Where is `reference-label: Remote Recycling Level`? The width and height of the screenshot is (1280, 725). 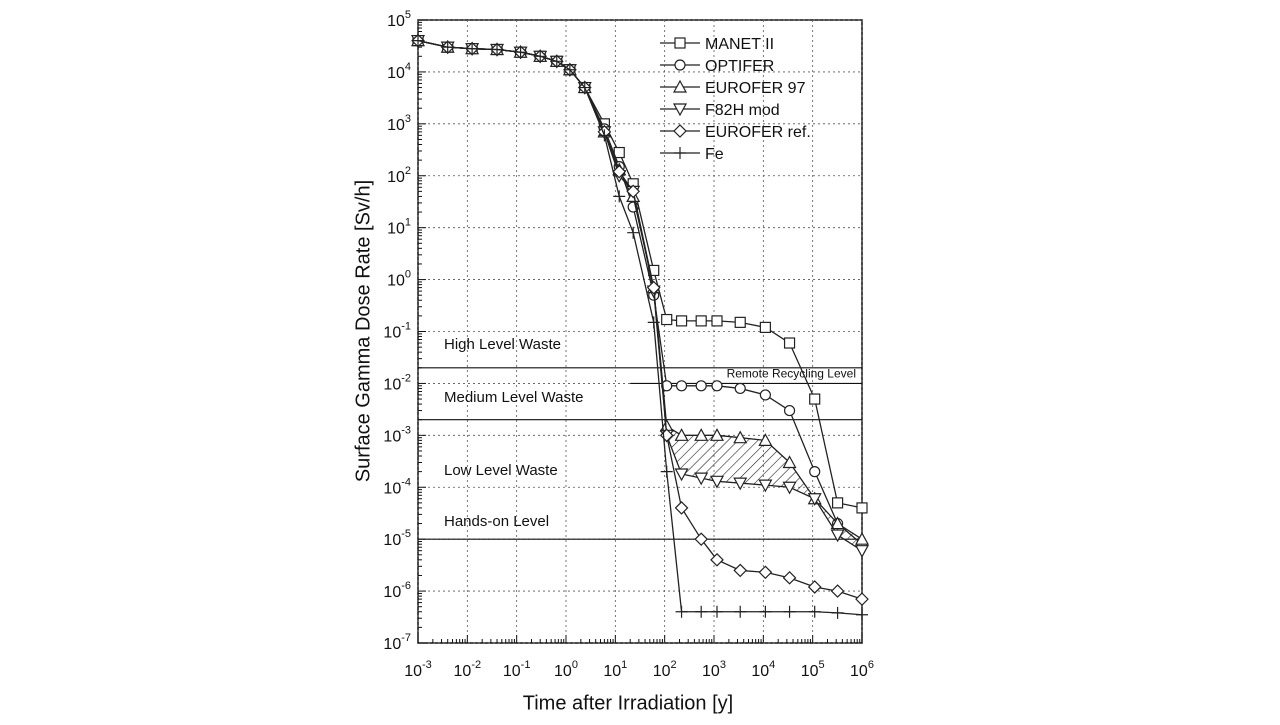 reference-label: Remote Recycling Level is located at coordinates (791, 373).